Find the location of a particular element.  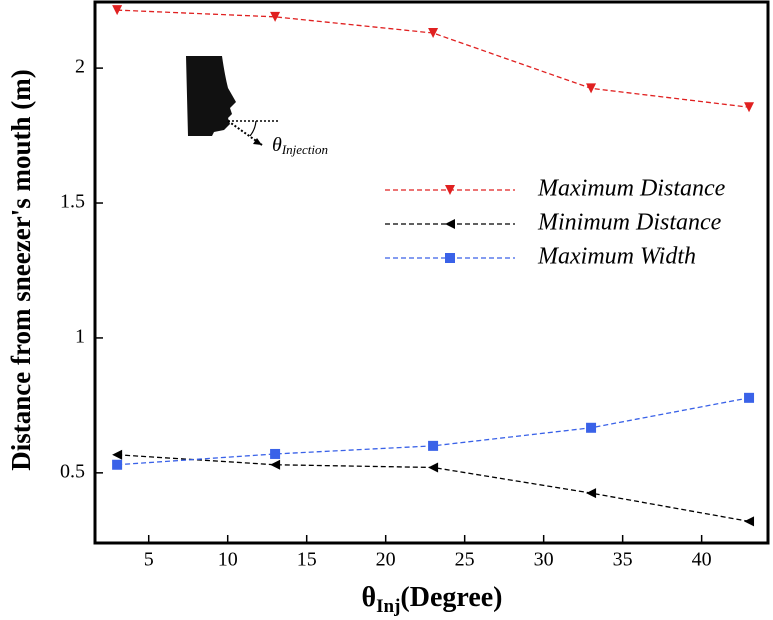

x-tick-label: 25 is located at coordinates (465, 560).